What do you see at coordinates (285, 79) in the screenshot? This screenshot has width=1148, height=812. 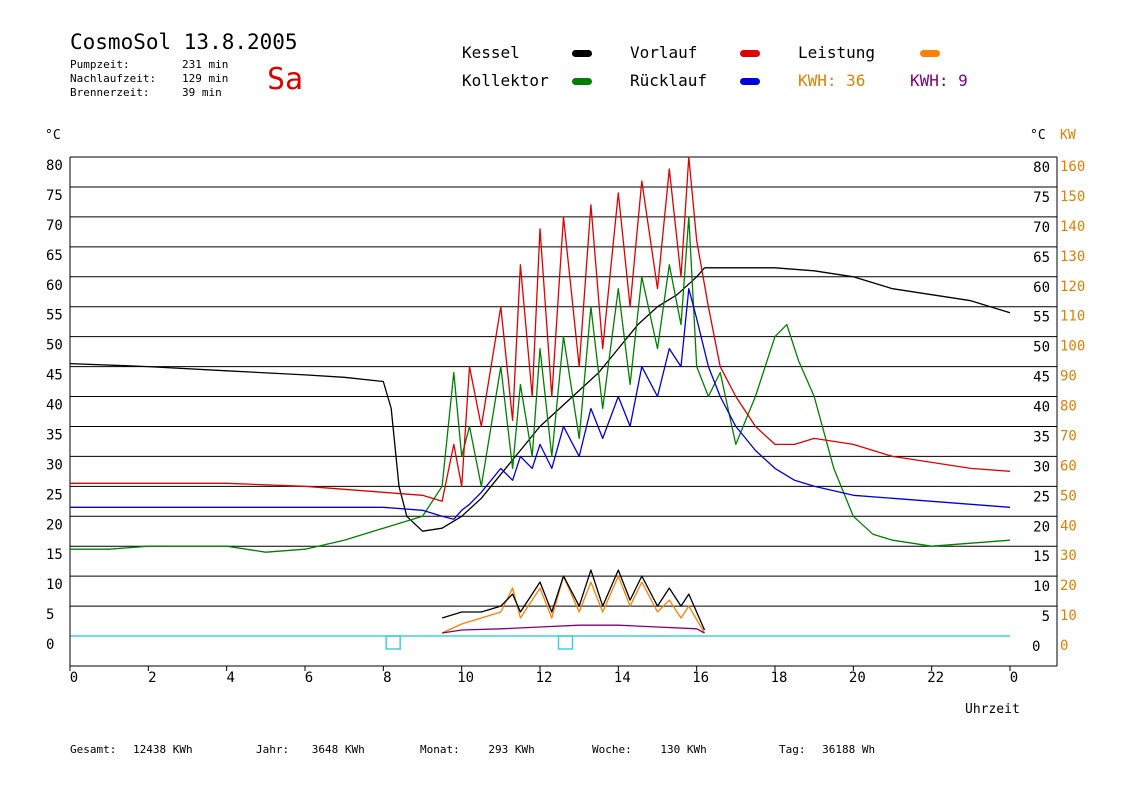 I see `weekday-label: Sa` at bounding box center [285, 79].